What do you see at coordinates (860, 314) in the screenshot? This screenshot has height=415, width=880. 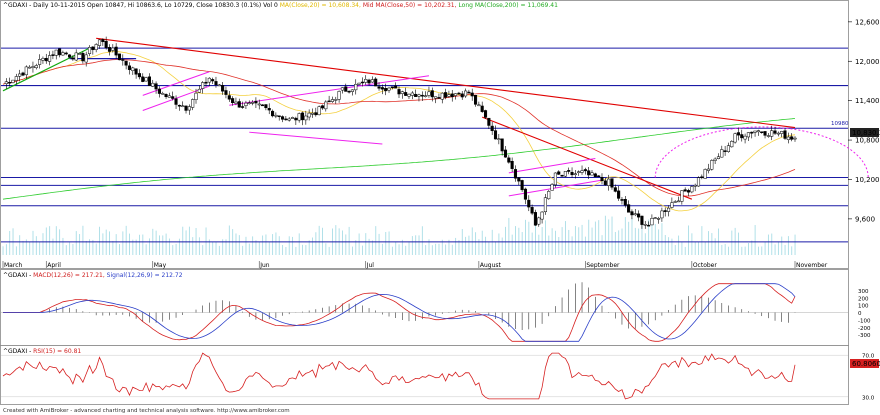 I see `macd-tick-label: 0` at bounding box center [860, 314].